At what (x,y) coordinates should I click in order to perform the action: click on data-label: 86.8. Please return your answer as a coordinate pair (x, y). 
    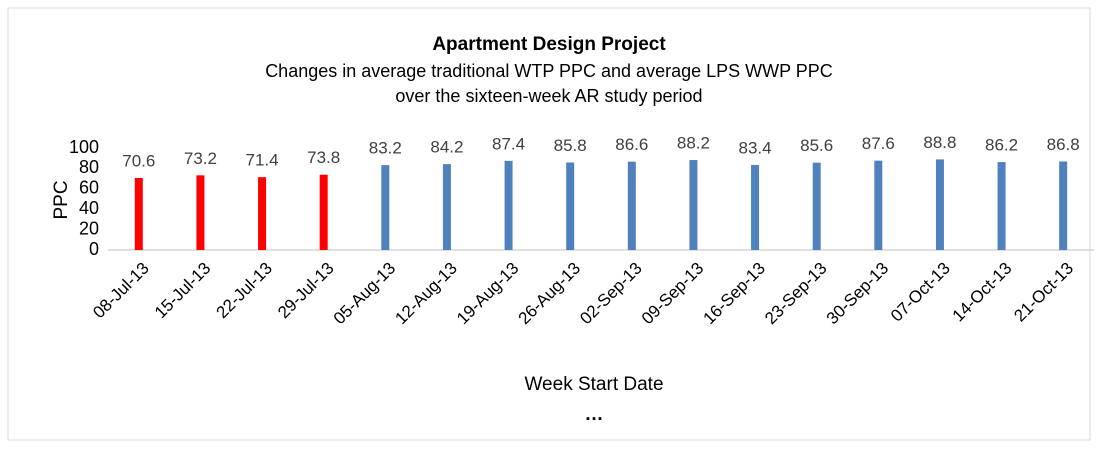
    Looking at the image, I should click on (1063, 144).